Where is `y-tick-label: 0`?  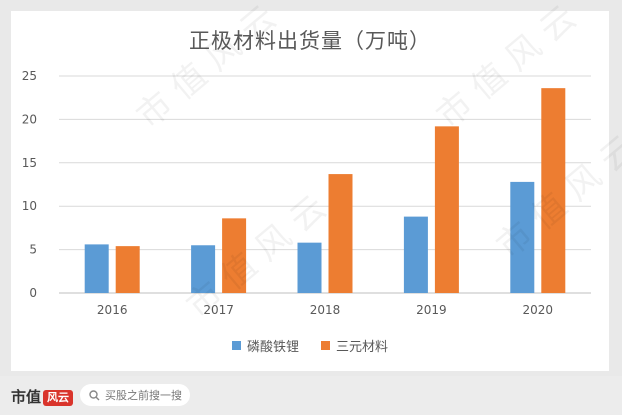
y-tick-label: 0 is located at coordinates (33, 293).